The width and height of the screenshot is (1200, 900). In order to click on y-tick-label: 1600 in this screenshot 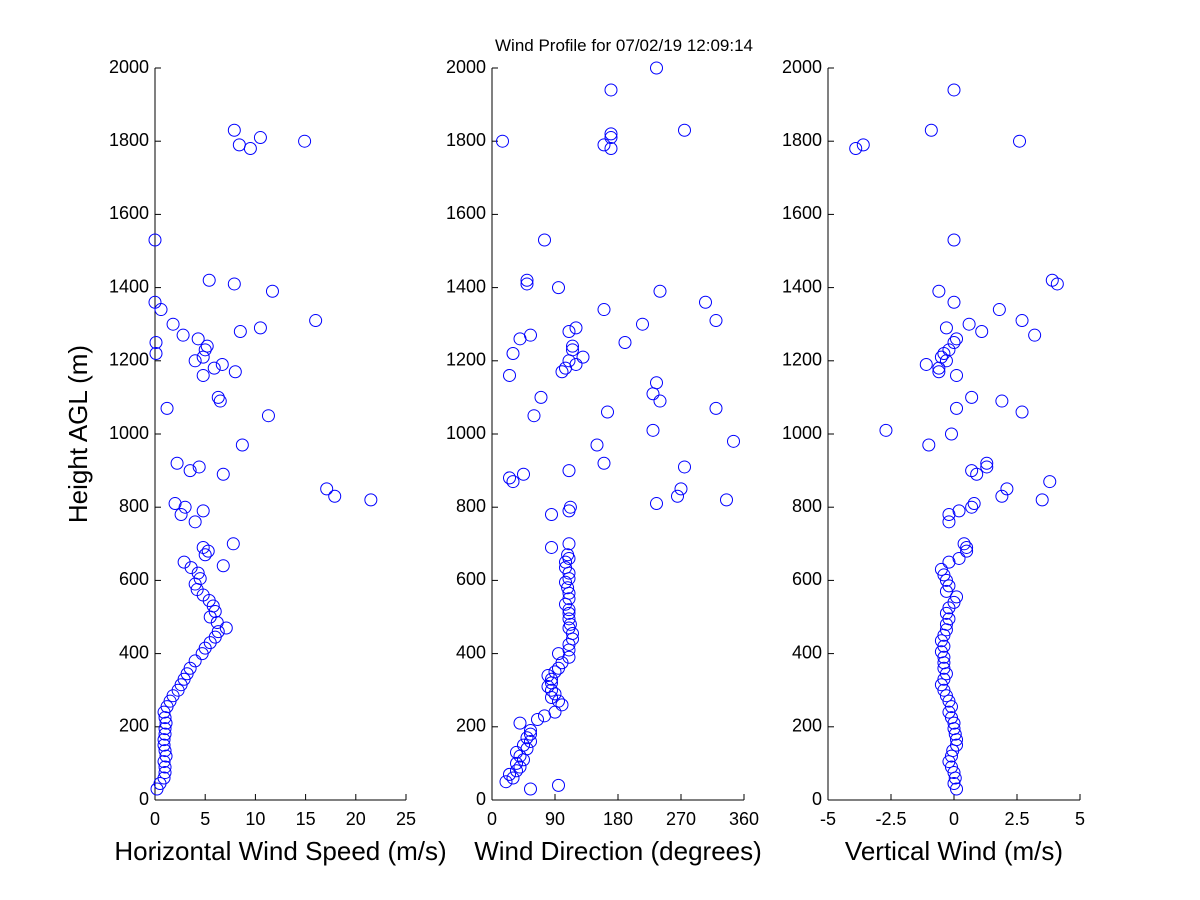, I will do `click(802, 213)`.